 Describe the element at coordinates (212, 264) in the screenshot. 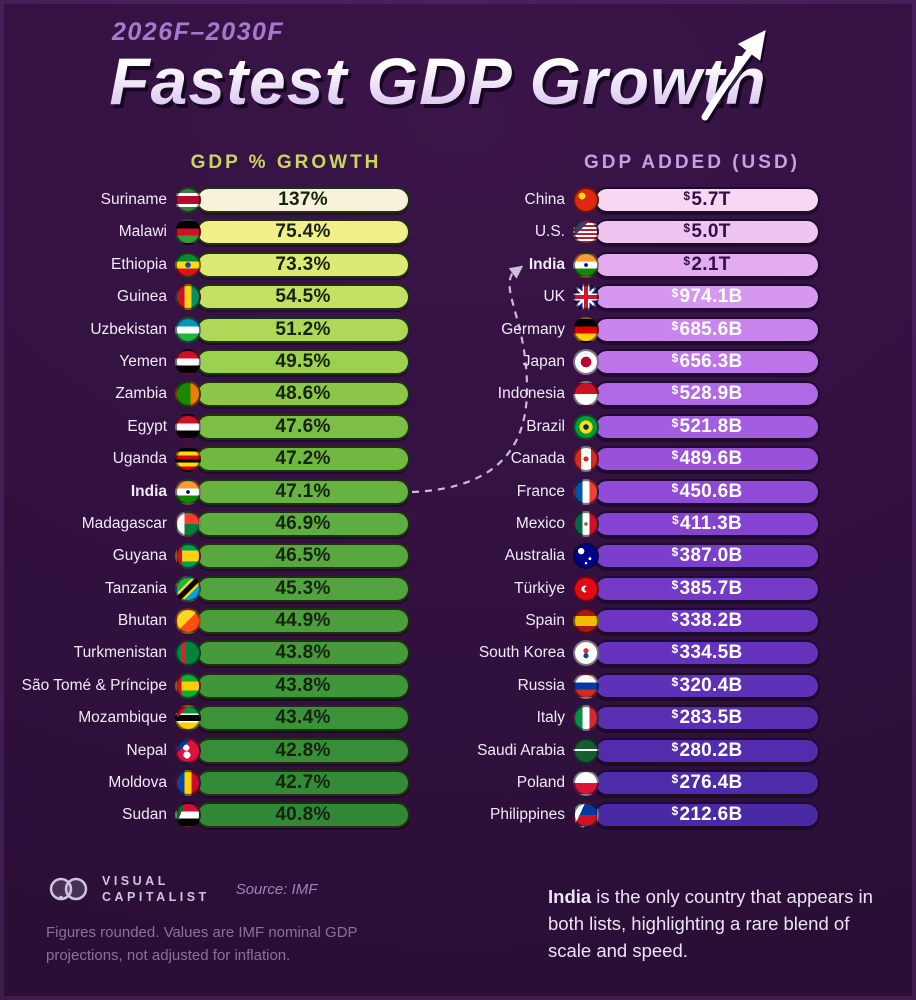

I see `left-row-ethiopia: Ethiopia 73.3%` at that location.